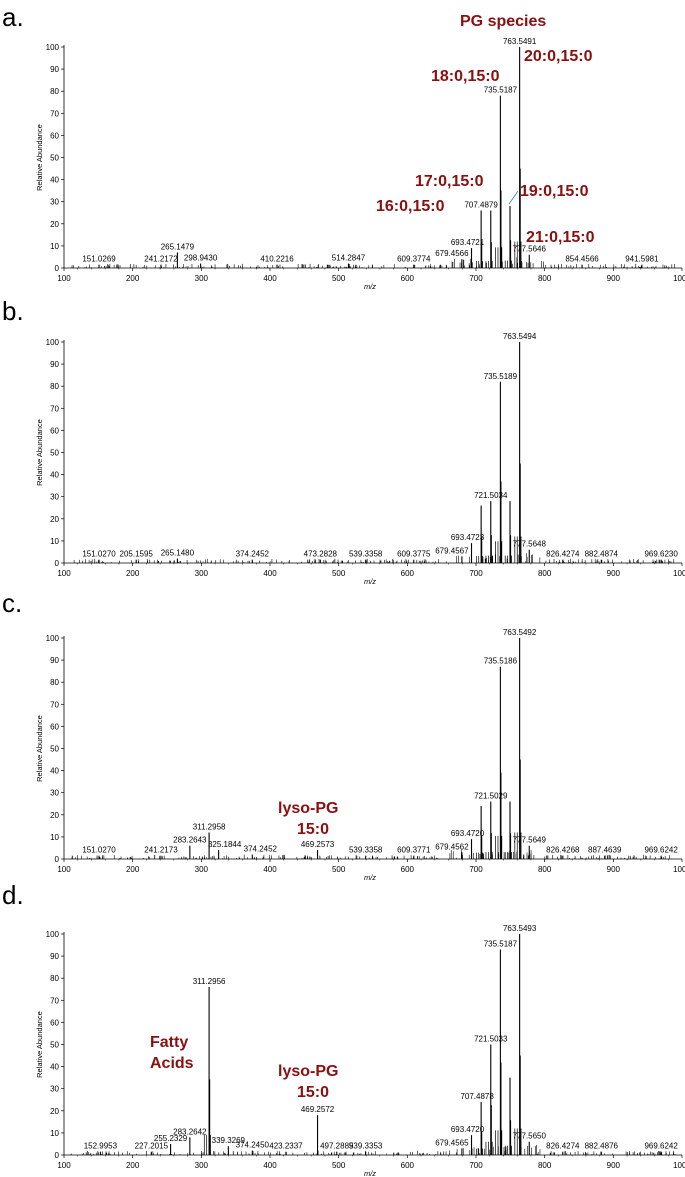  Describe the element at coordinates (465, 76) in the screenshot. I see `annotation-18-0-15-0: 18:0,15:0` at that location.